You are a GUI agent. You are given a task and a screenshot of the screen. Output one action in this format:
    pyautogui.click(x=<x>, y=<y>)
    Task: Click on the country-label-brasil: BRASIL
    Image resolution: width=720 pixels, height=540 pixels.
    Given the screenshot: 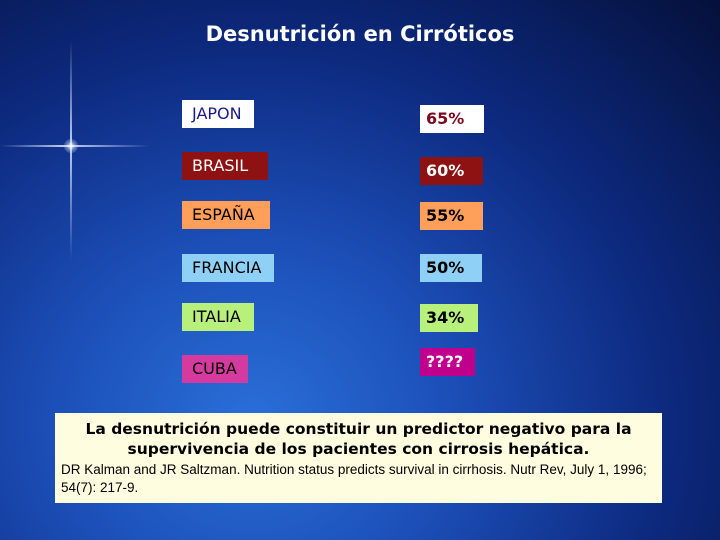 What is the action you would take?
    pyautogui.click(x=225, y=166)
    